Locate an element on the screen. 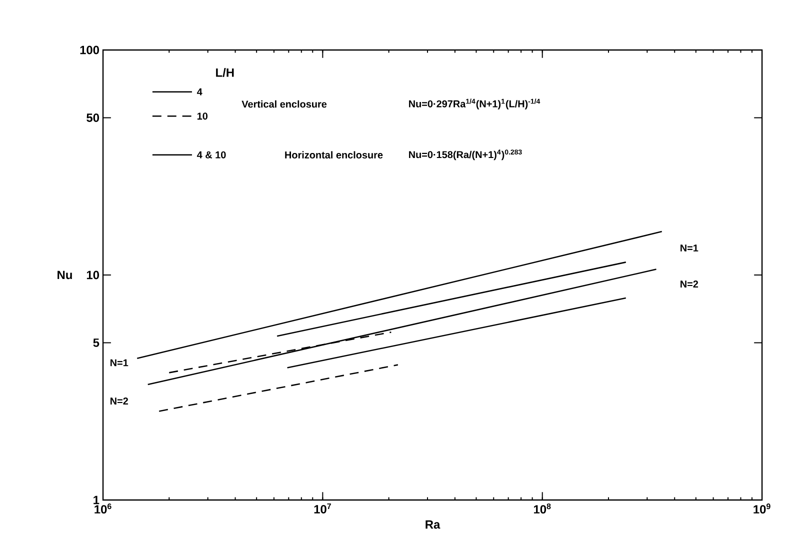 This screenshot has height=546, width=804. legend-label: 4 is located at coordinates (199, 92).